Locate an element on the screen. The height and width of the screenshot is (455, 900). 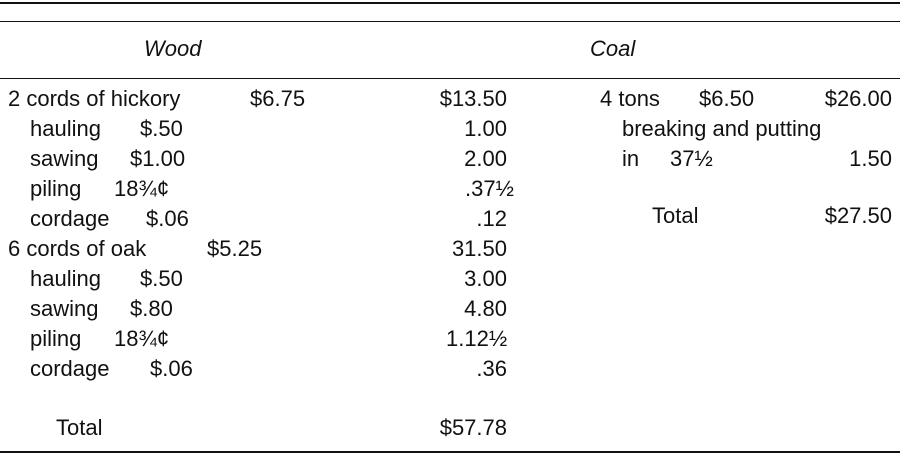
wood-row-7-amount: 3.00 is located at coordinates (485, 278).